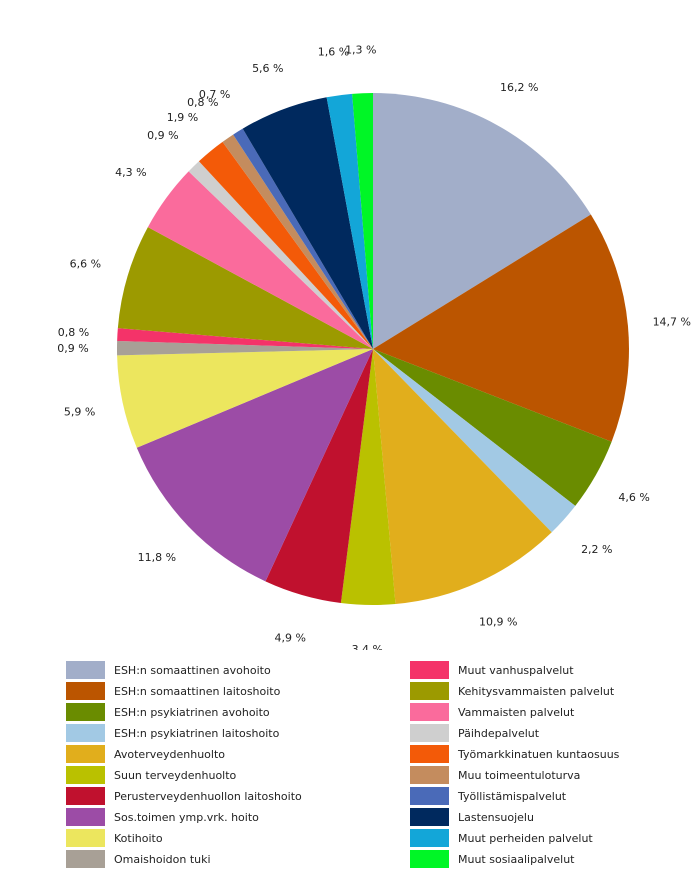  What do you see at coordinates (192, 670) in the screenshot?
I see `legend-label: ESH:n somaattinen avohoito` at bounding box center [192, 670].